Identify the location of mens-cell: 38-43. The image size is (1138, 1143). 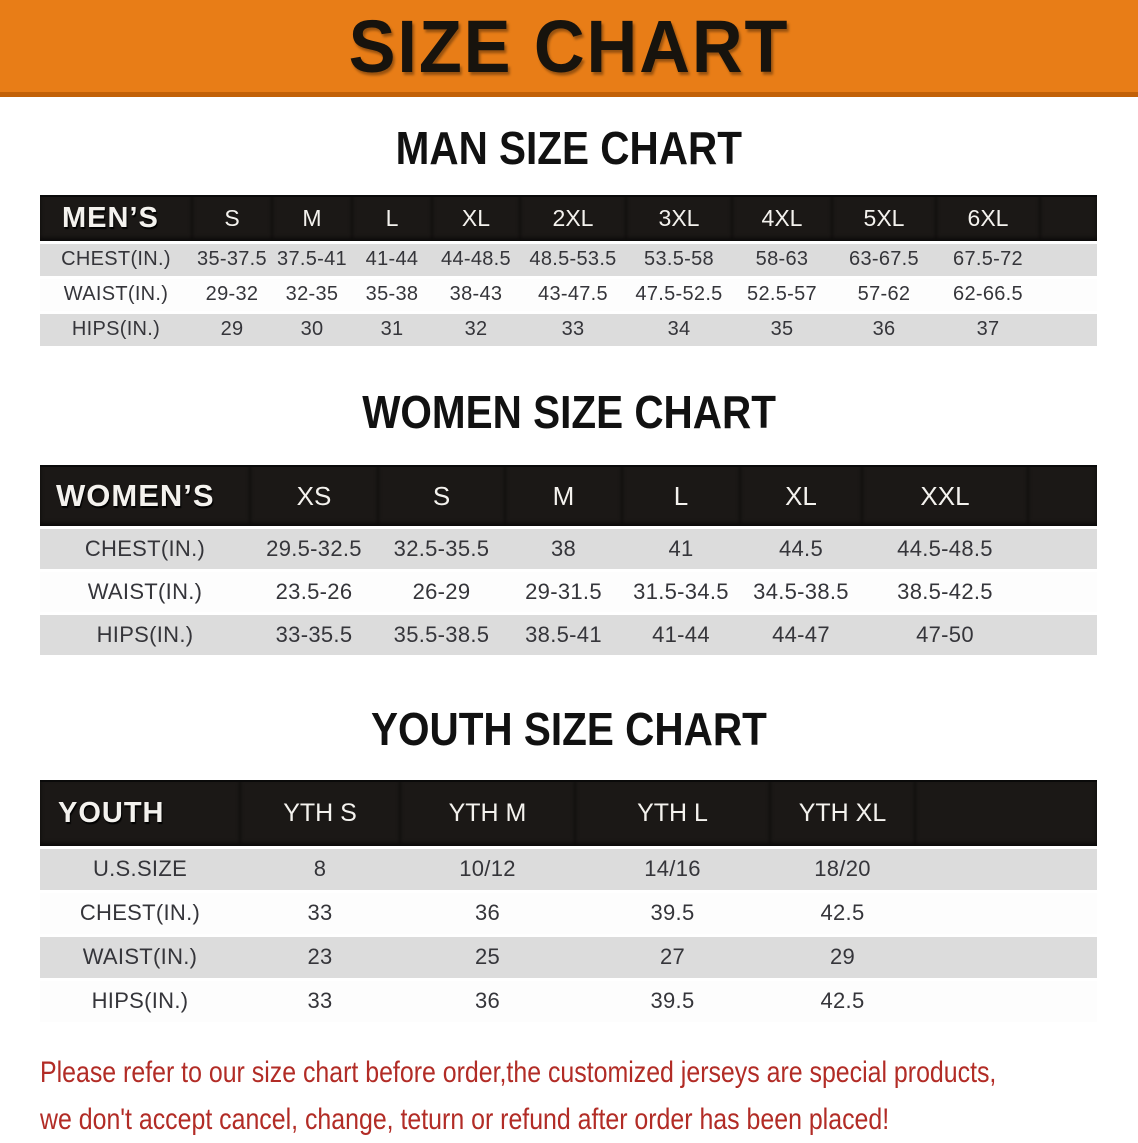
(476, 294).